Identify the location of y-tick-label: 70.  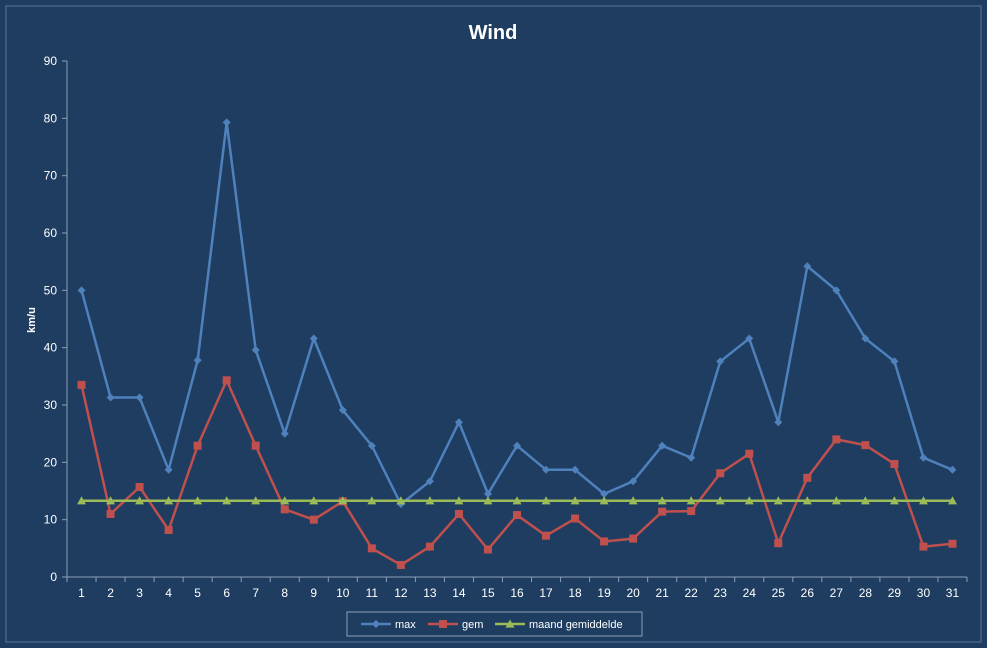
(51, 176).